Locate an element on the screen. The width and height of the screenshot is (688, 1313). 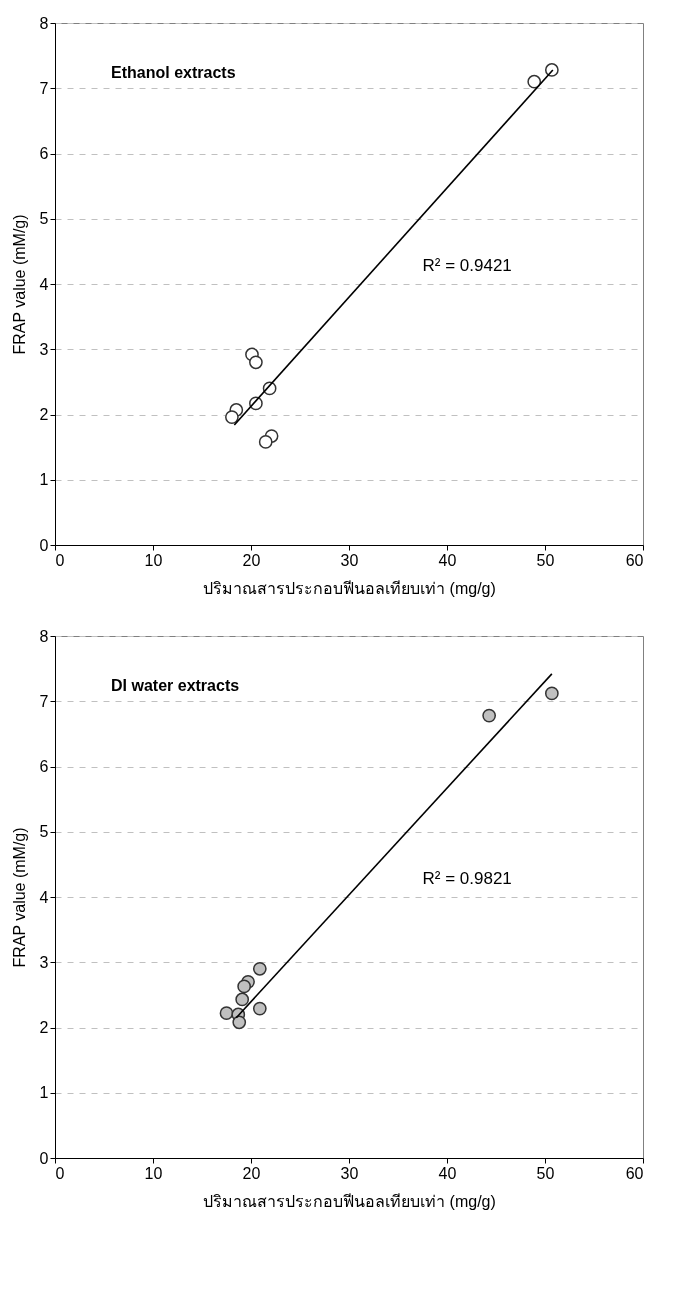
annotation: R² = 0.9821 is located at coordinates (467, 878).